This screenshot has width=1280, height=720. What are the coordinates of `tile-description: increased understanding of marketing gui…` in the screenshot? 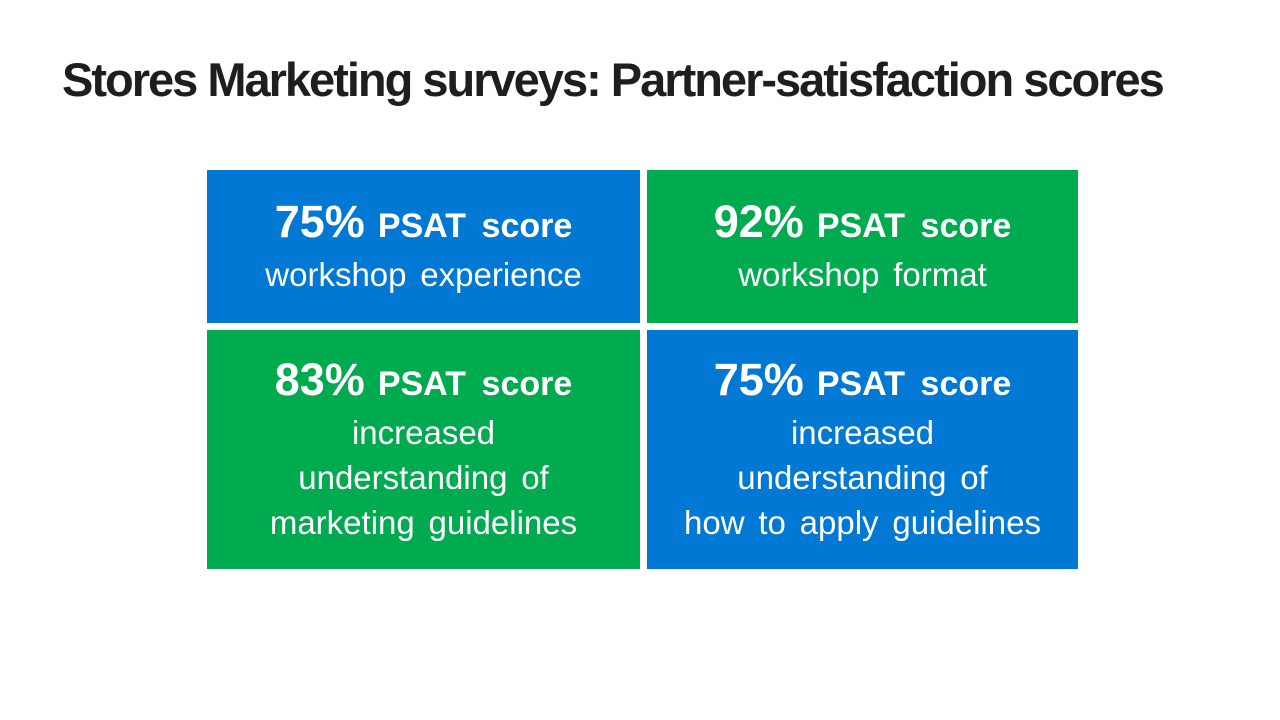 It's located at (423, 477).